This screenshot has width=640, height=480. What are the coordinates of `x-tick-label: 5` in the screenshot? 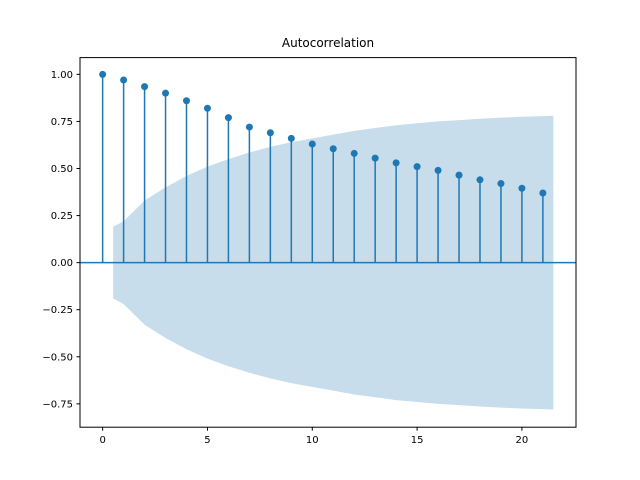 It's located at (207, 440).